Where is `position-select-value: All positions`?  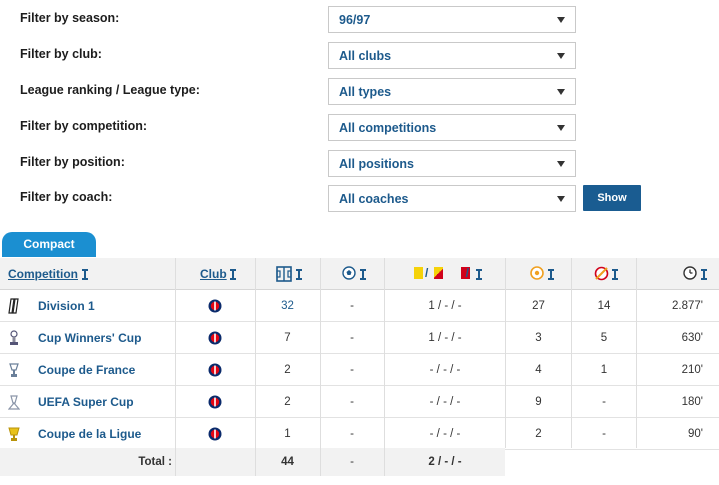
position-select-value: All positions is located at coordinates (376, 164).